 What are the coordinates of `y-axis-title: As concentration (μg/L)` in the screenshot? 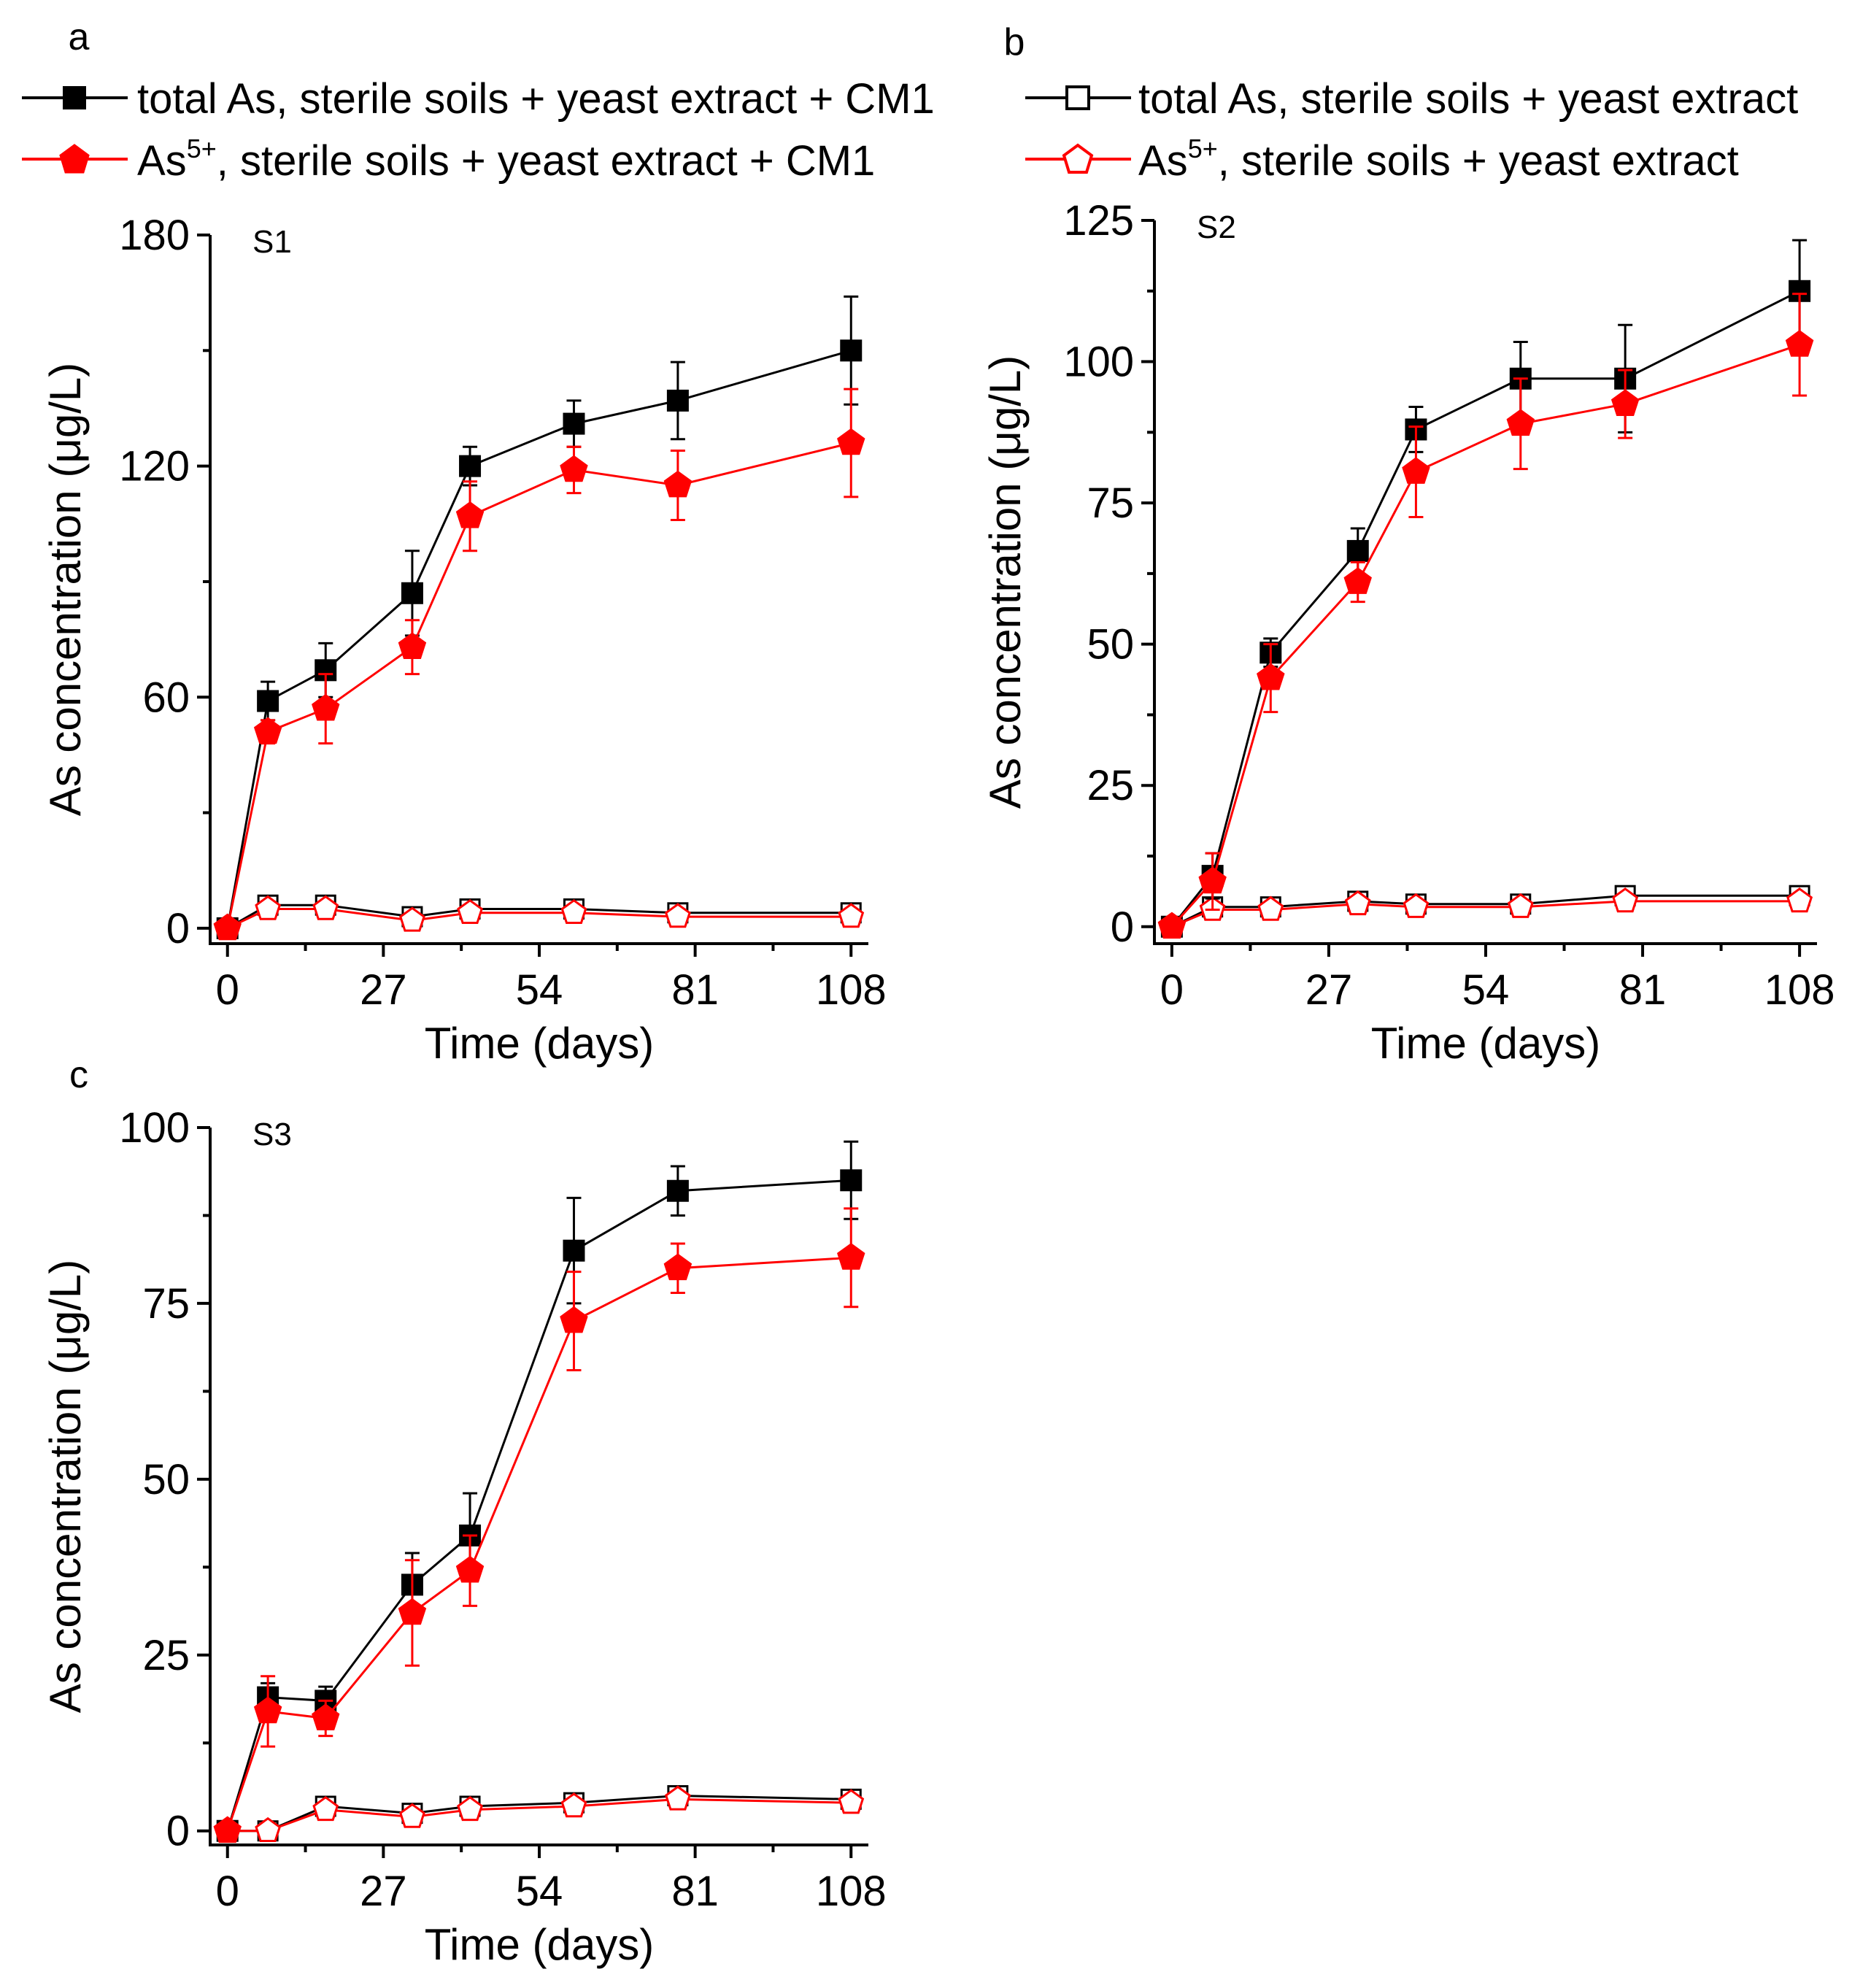 It's located at (65, 590).